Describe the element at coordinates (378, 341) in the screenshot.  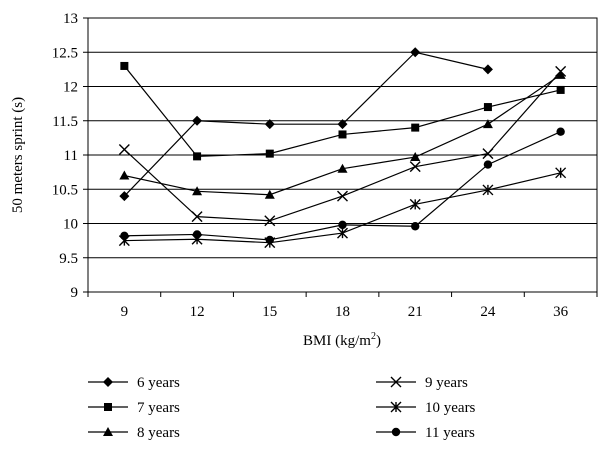
I see `x-axis-label-tail: )` at that location.